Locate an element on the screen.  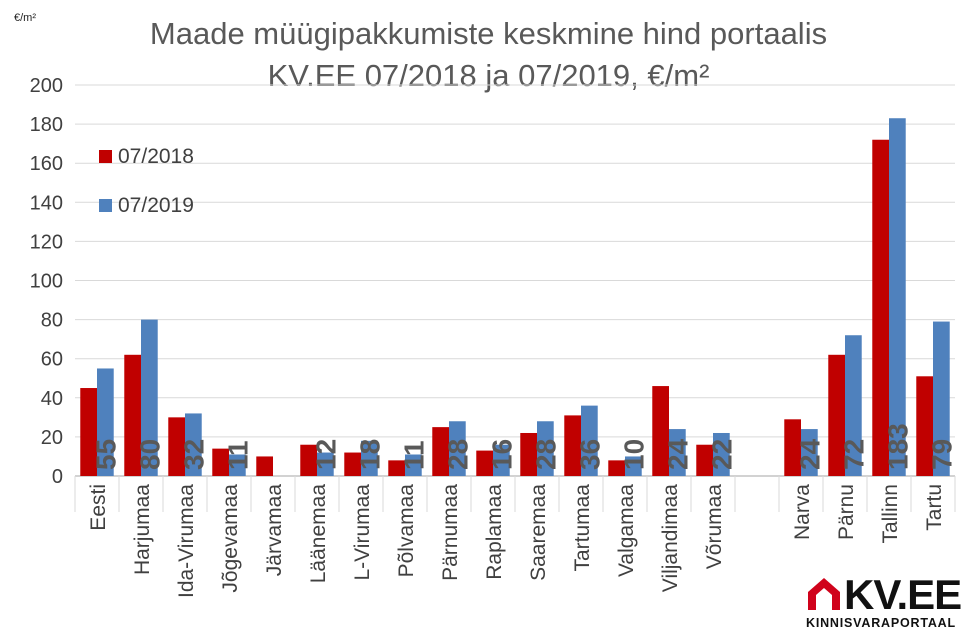
data-label-2019: 18 is located at coordinates (369, 454).